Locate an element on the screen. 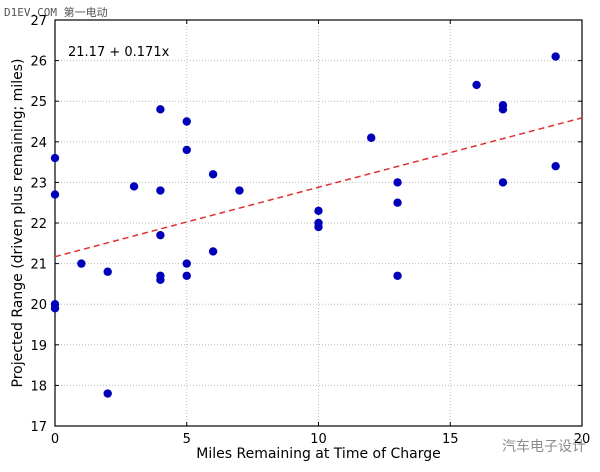 This screenshot has width=600, height=472. fit-annotation: 21.17 + 0.171x is located at coordinates (119, 52).